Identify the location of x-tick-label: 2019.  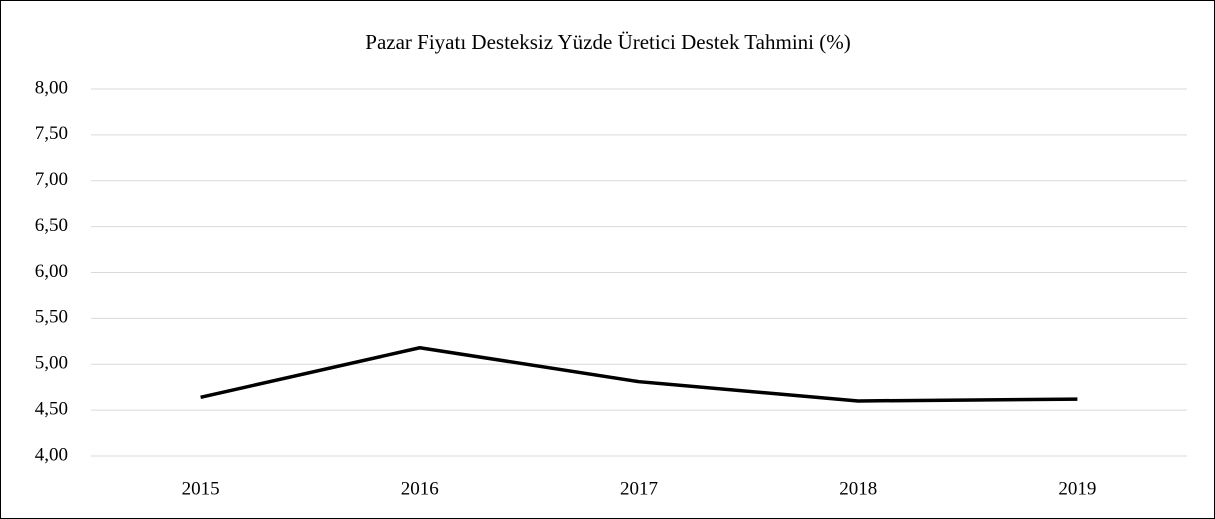
(1077, 488).